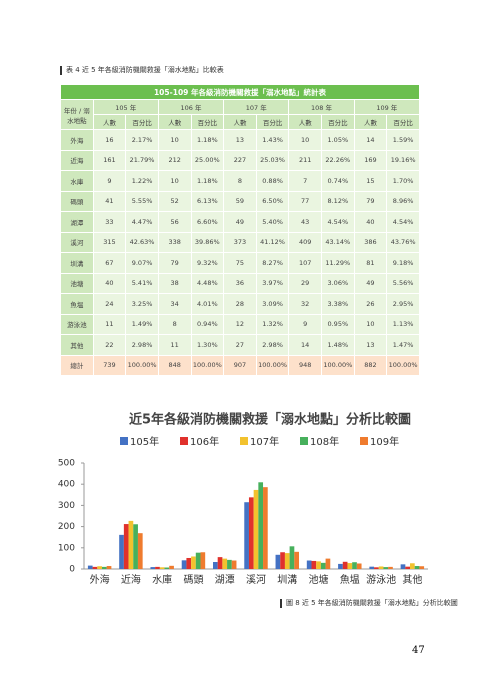  I want to click on y-tick-label: 200, so click(66, 527).